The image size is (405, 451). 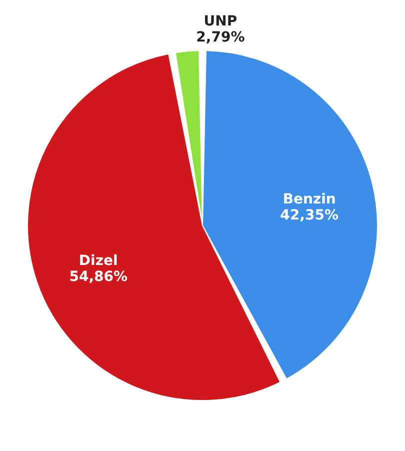 I want to click on slice-label: Dizel, so click(x=98, y=260).